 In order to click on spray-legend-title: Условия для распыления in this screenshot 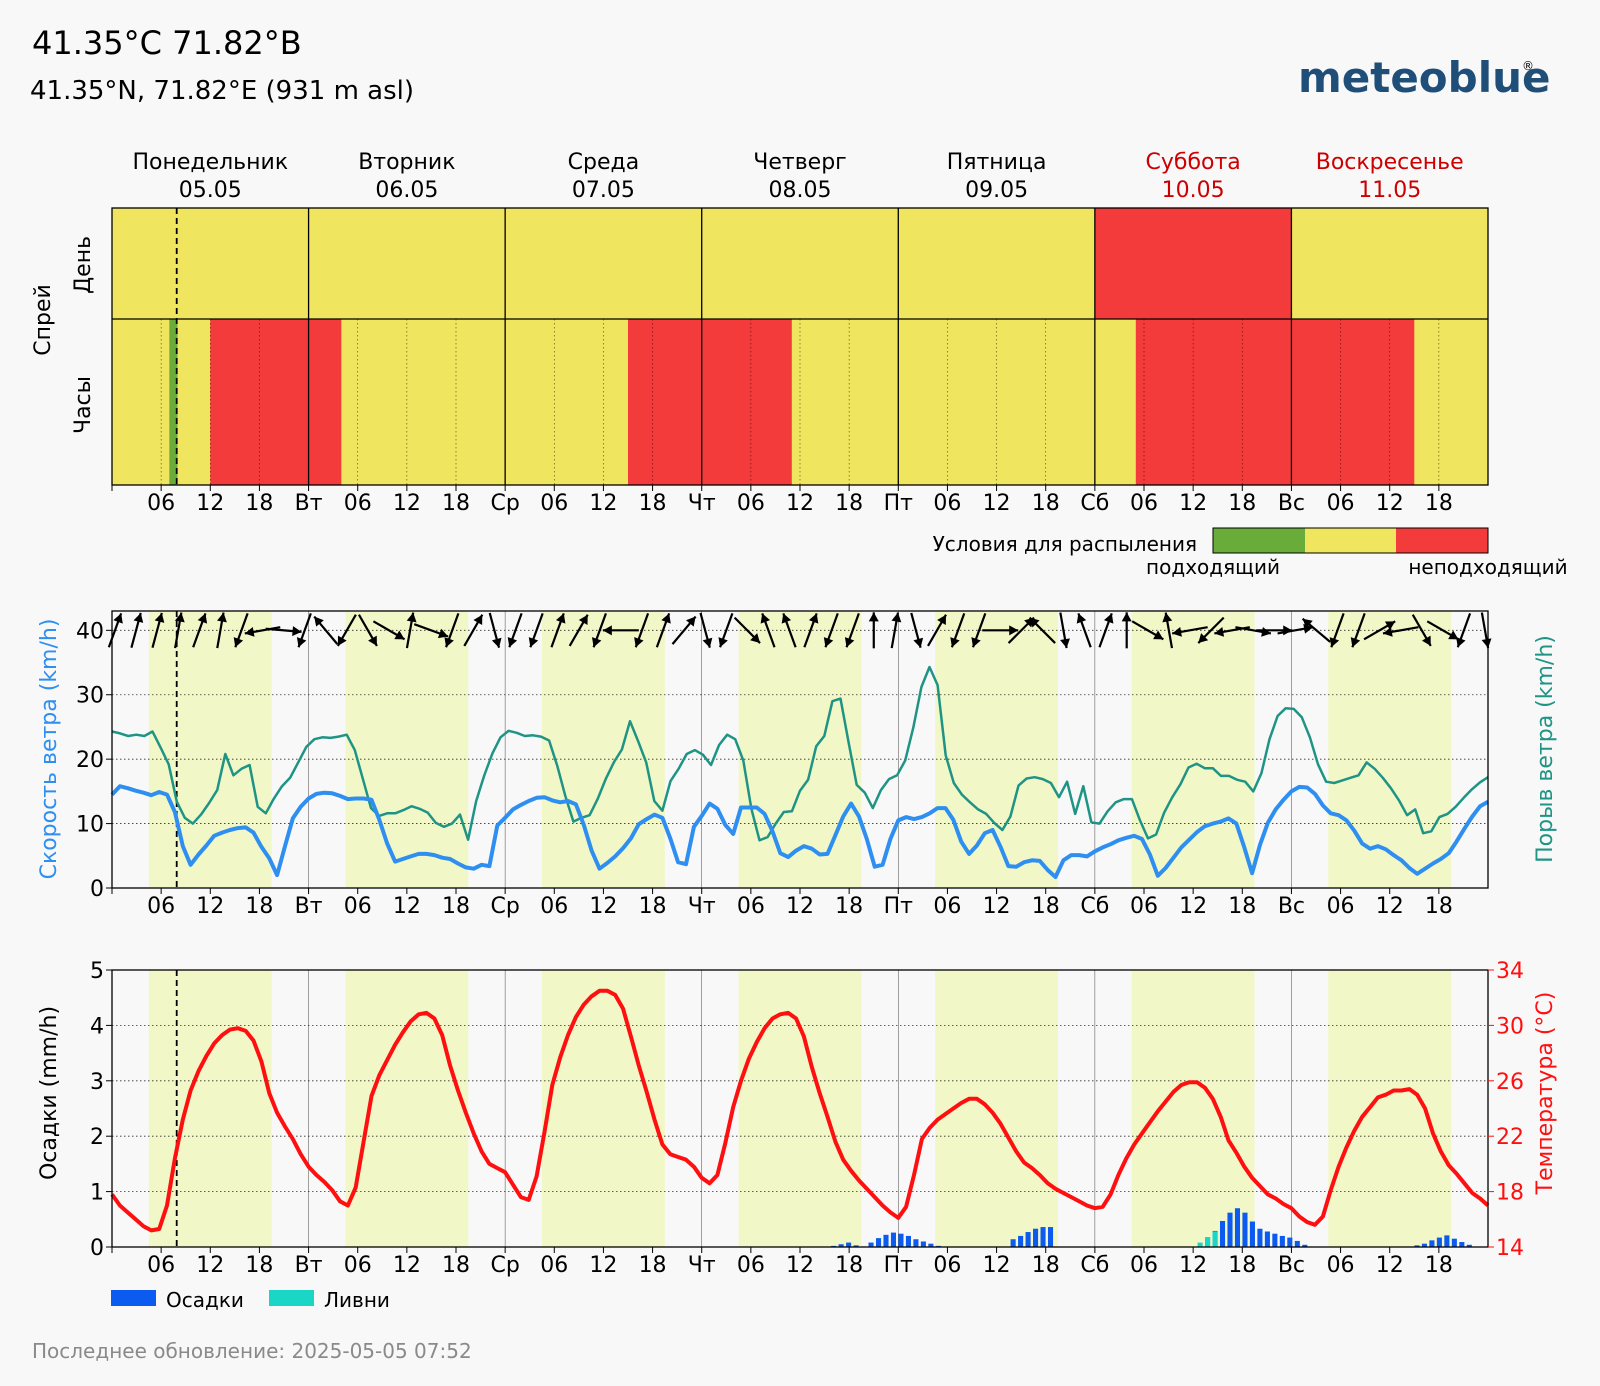, I will do `click(1065, 544)`.